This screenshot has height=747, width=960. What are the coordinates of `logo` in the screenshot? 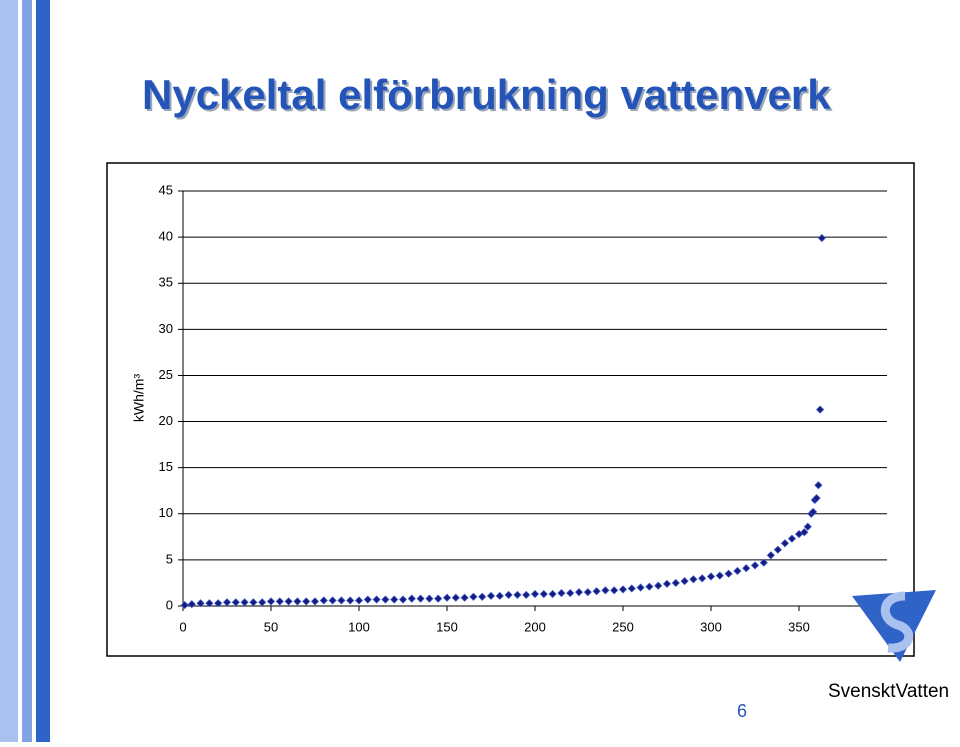 It's located at (894, 626).